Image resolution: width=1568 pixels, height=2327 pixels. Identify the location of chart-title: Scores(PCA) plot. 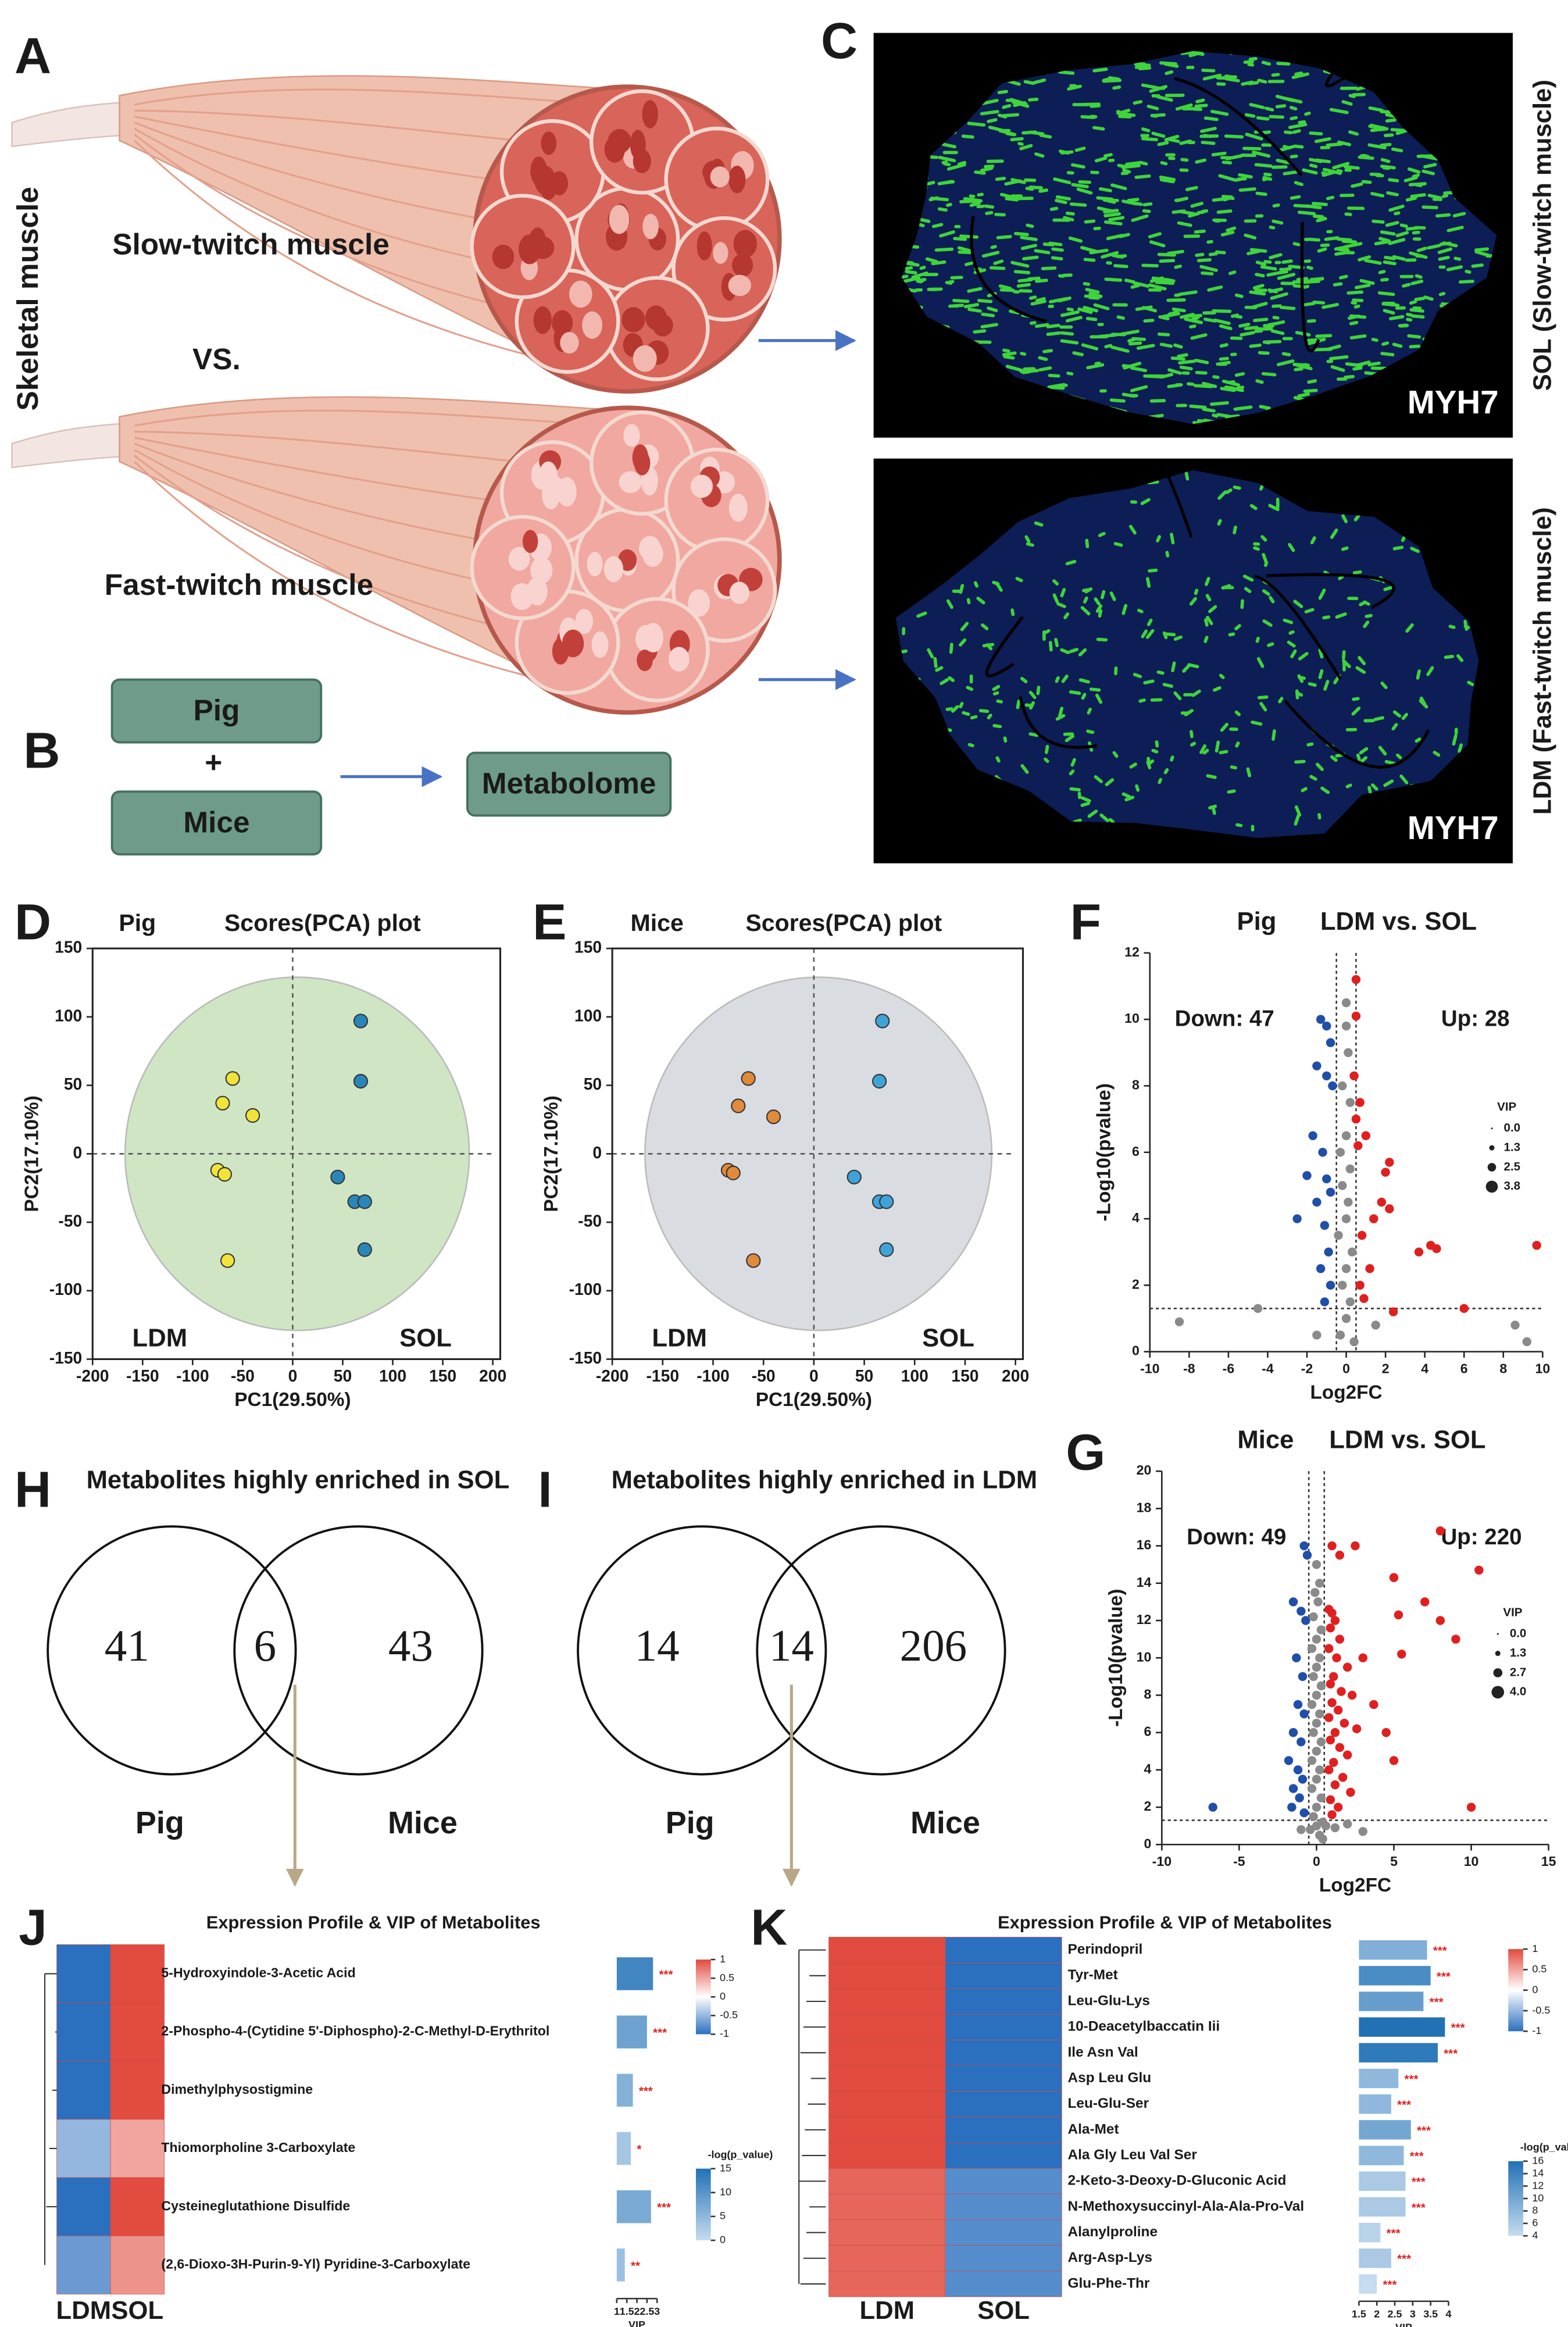
(844, 922).